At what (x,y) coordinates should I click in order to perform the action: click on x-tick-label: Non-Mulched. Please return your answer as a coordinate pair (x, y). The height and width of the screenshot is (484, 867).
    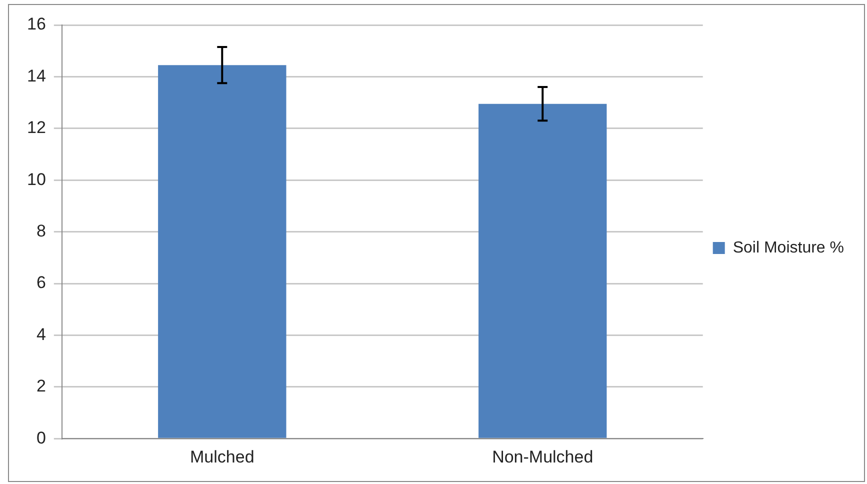
    Looking at the image, I should click on (543, 456).